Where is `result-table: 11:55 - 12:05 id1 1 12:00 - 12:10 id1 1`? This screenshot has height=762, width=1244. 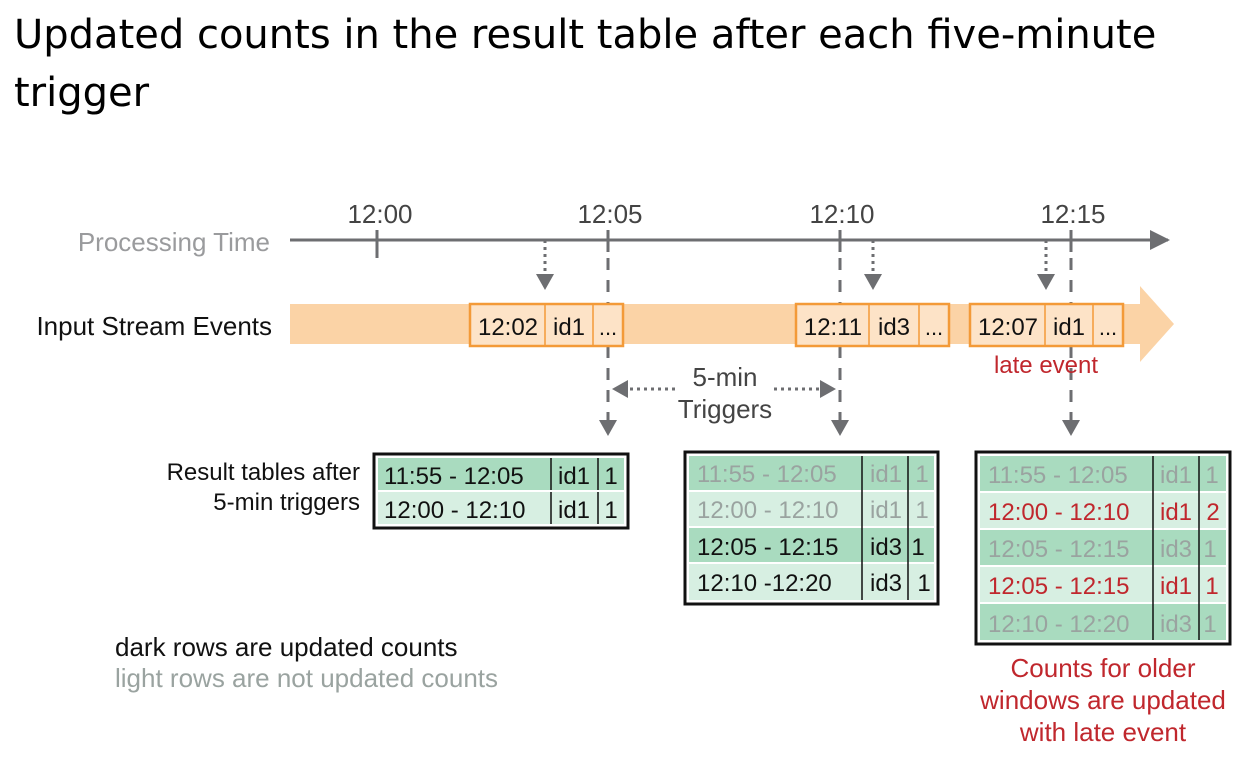
result-table: 11:55 - 12:05 id1 1 12:00 - 12:10 id1 1 is located at coordinates (501, 491).